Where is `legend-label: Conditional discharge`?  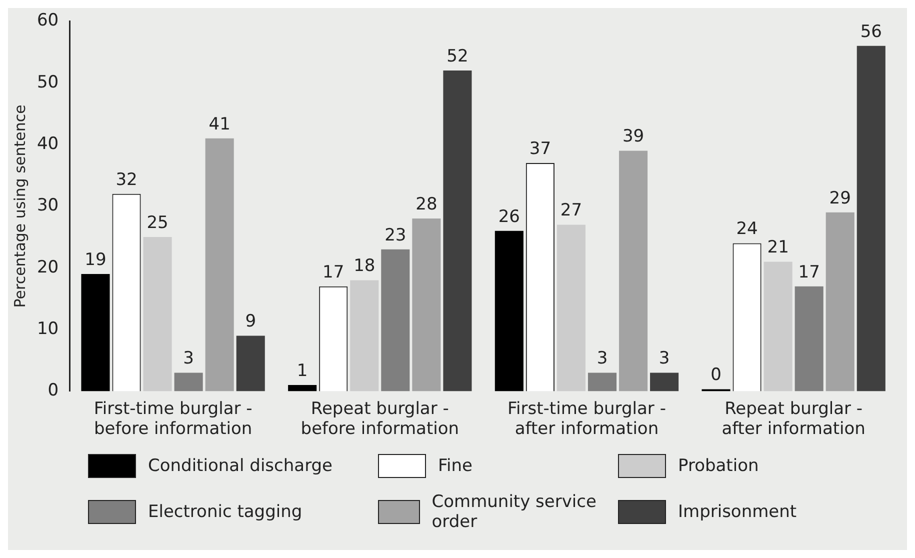 legend-label: Conditional discharge is located at coordinates (240, 466).